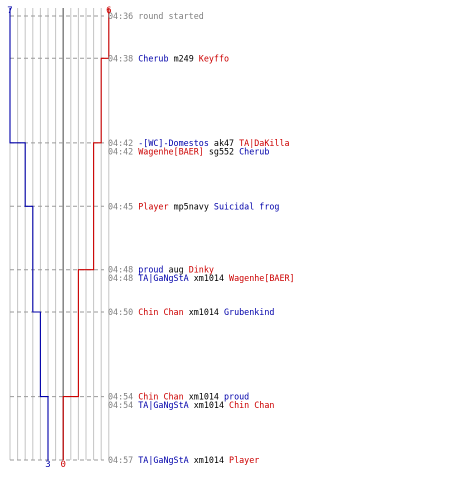 The width and height of the screenshot is (450, 500). I want to click on kill-log-row: 04:42 Wagenhe[BAER] sg552 Cherub, so click(188, 151).